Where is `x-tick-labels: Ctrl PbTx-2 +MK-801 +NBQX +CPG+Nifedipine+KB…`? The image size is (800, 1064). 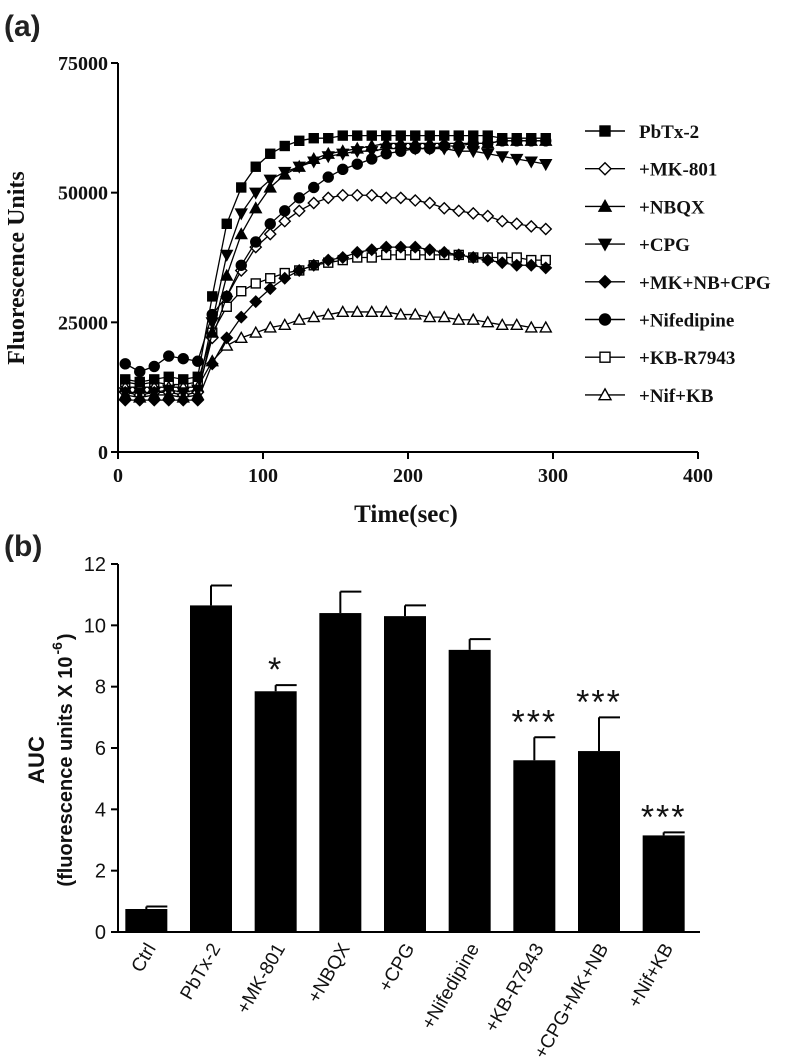 x-tick-labels: Ctrl PbTx-2 +MK-801 +NBQX +CPG+Nifedipine+KB… is located at coordinates (403, 1001).